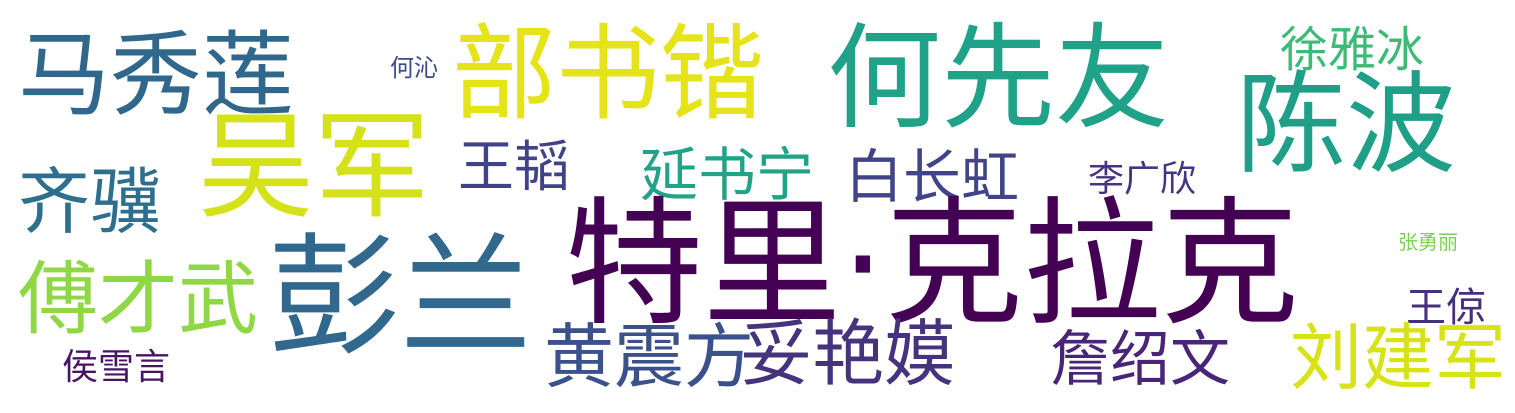  I want to click on word: 王韬, so click(514, 167).